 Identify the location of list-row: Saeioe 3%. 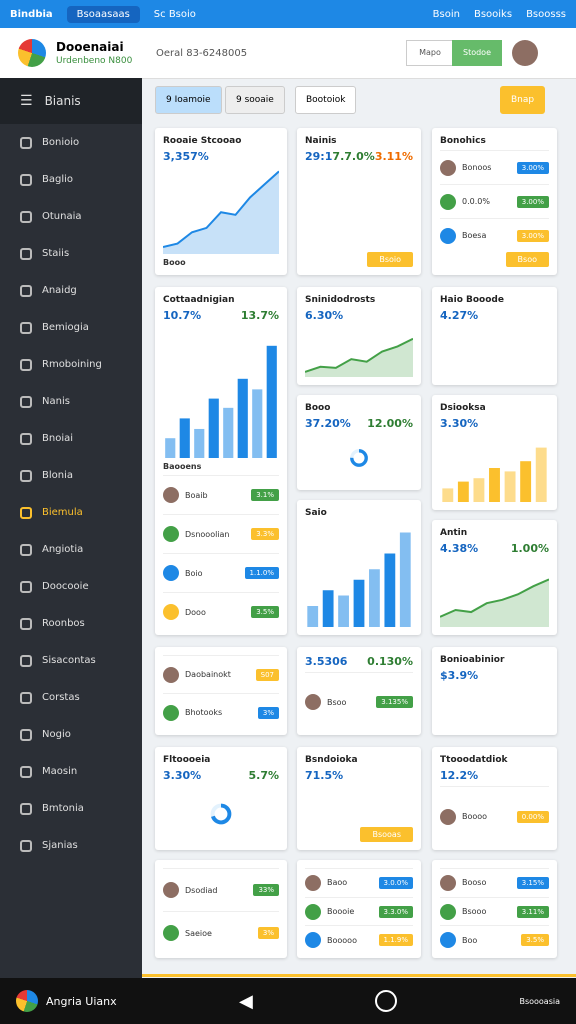
(221, 930).